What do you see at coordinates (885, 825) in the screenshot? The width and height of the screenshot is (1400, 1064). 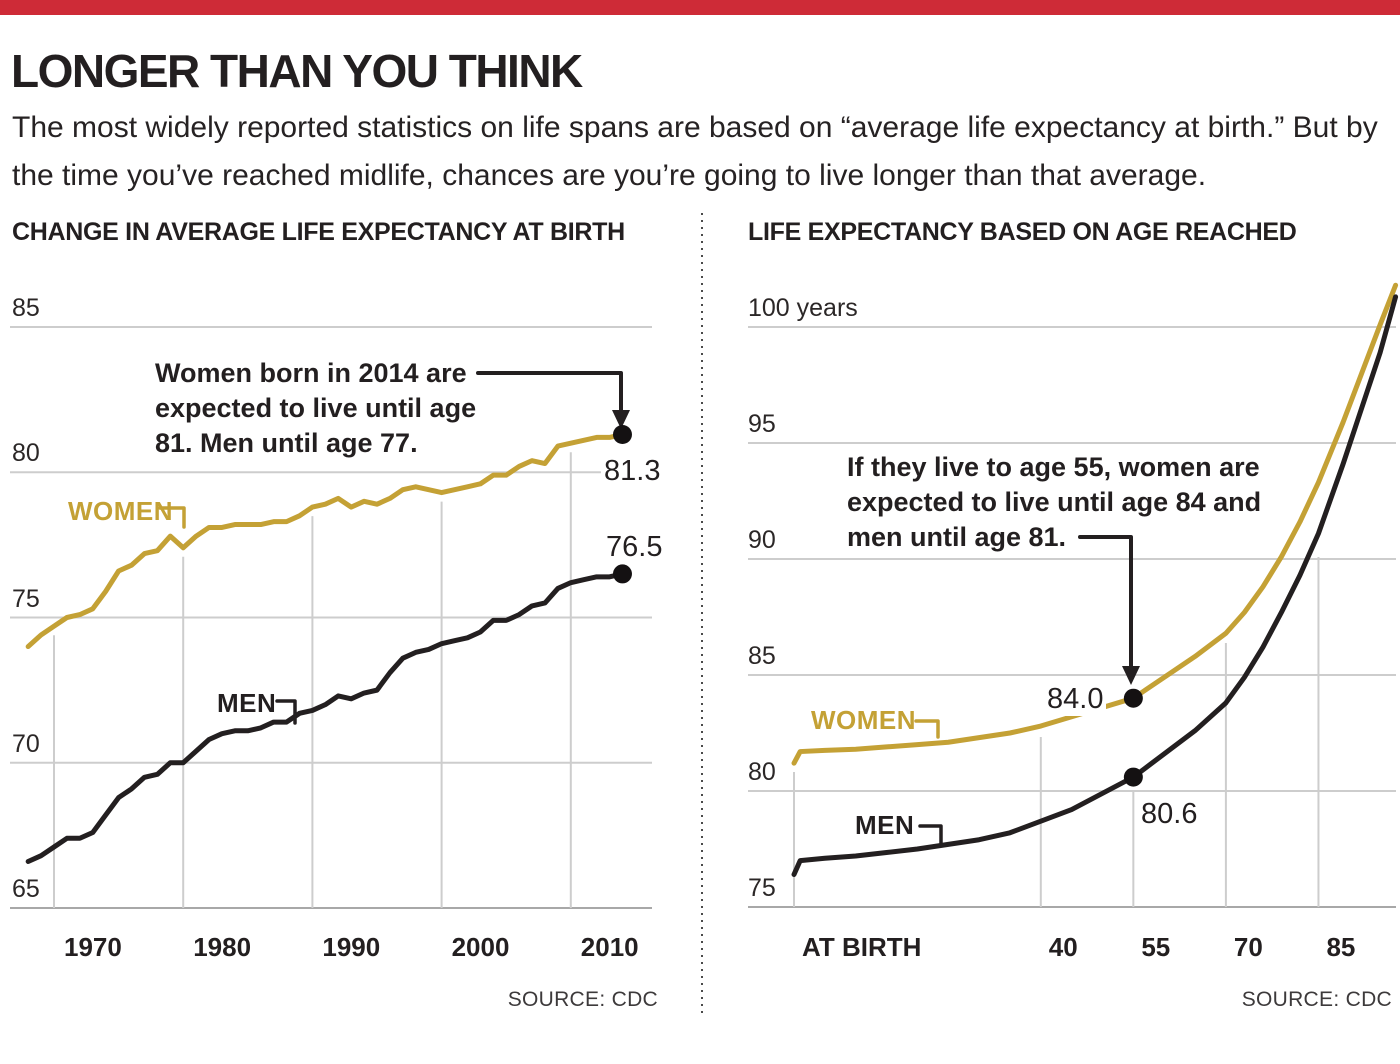 I see `right-men-series-label: MEN` at bounding box center [885, 825].